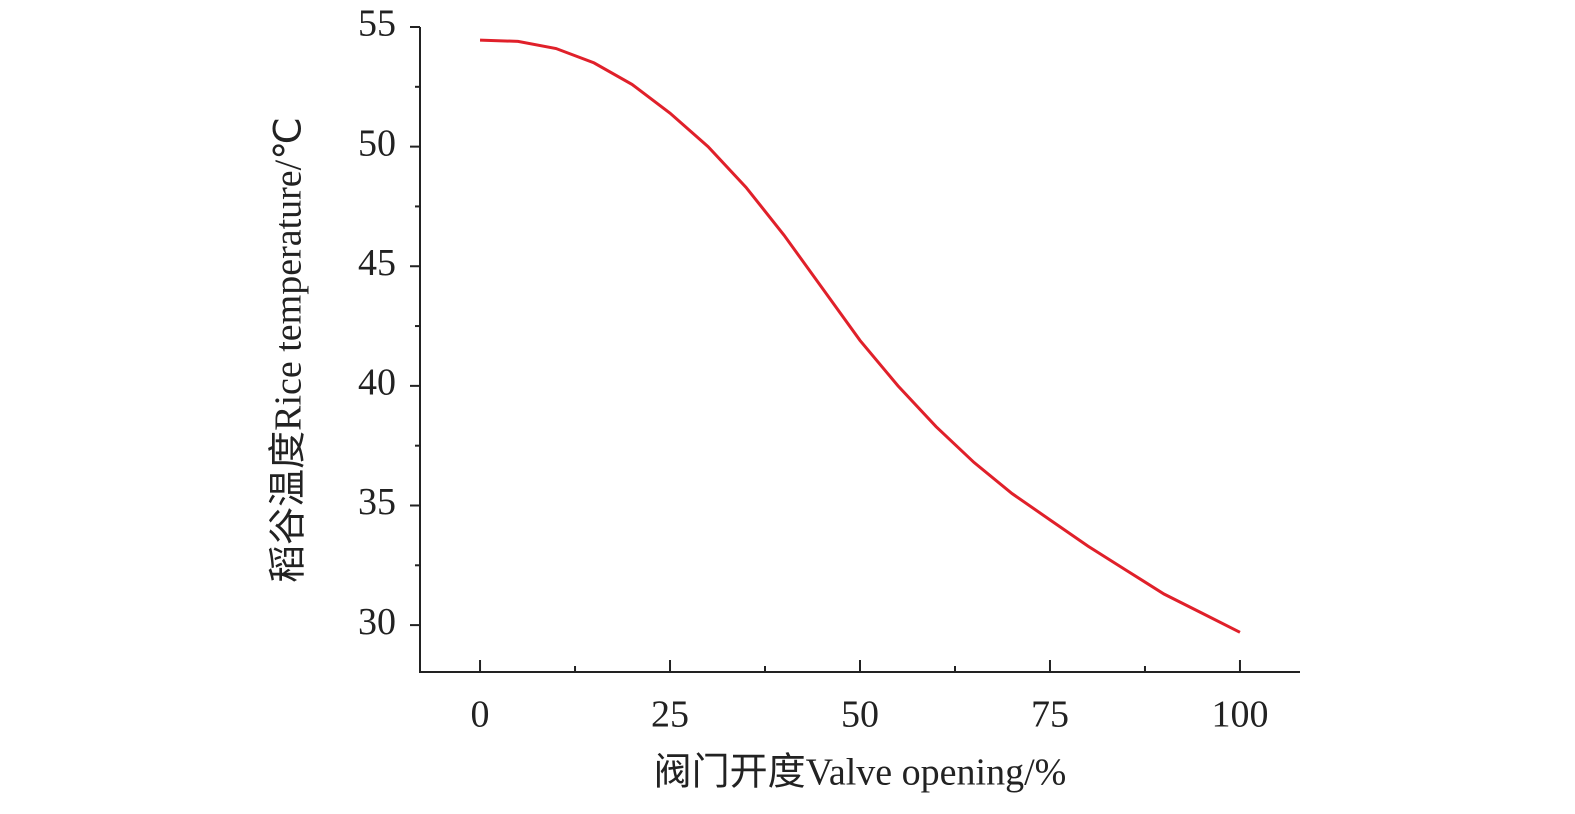 Image resolution: width=1575 pixels, height=814 pixels. Describe the element at coordinates (377, 622) in the screenshot. I see `y-tick-label: 30` at that location.